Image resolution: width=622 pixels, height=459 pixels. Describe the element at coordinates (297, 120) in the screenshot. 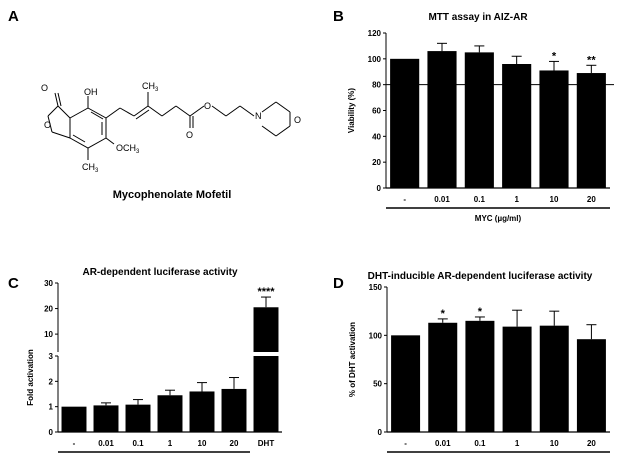

I see `atom-o-ring: O` at that location.